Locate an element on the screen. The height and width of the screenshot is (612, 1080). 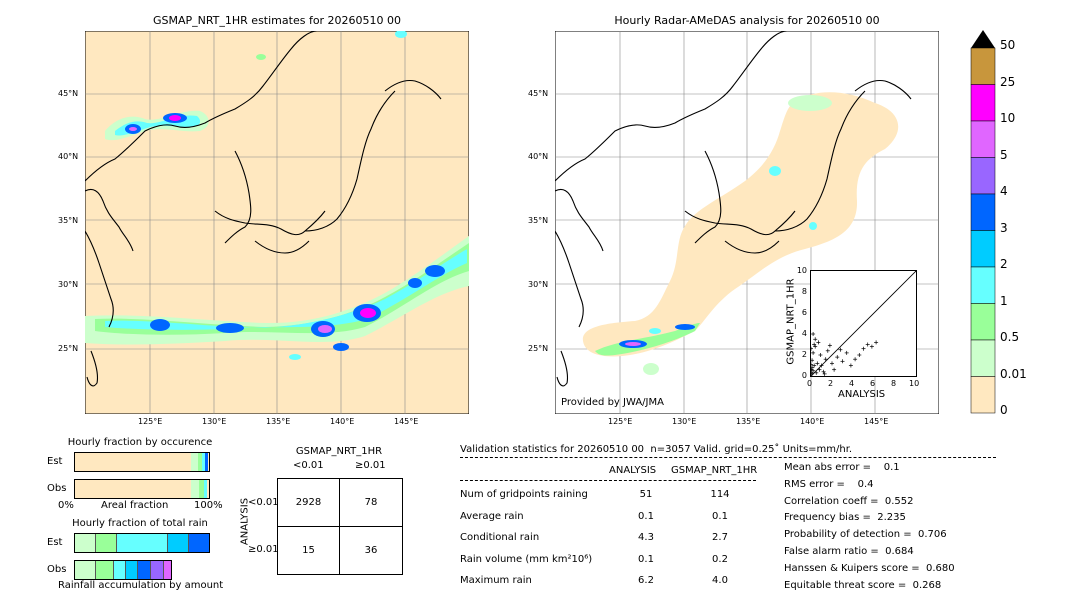
left-lat-40: 40°N is located at coordinates (68, 156).